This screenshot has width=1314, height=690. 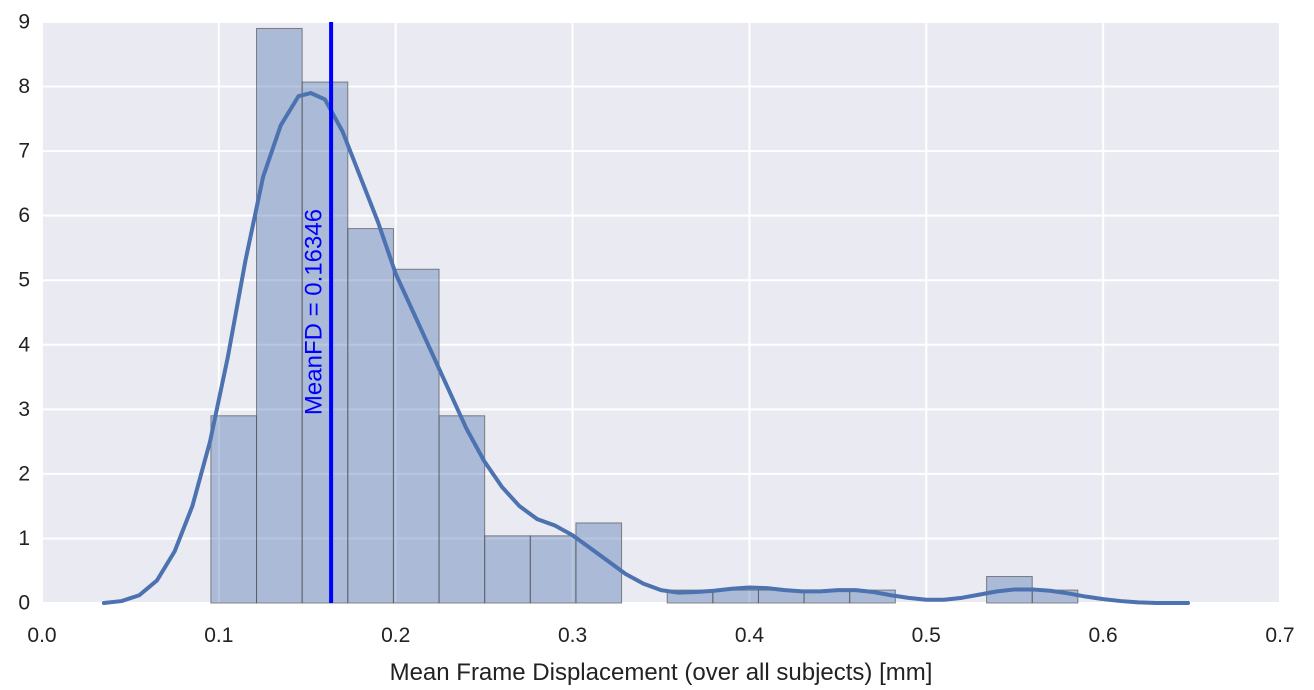 What do you see at coordinates (660, 635) in the screenshot?
I see `x-tick-labels: 0.0 0.1 0.2 0.3 0.4 0.5 0.6 0.7` at bounding box center [660, 635].